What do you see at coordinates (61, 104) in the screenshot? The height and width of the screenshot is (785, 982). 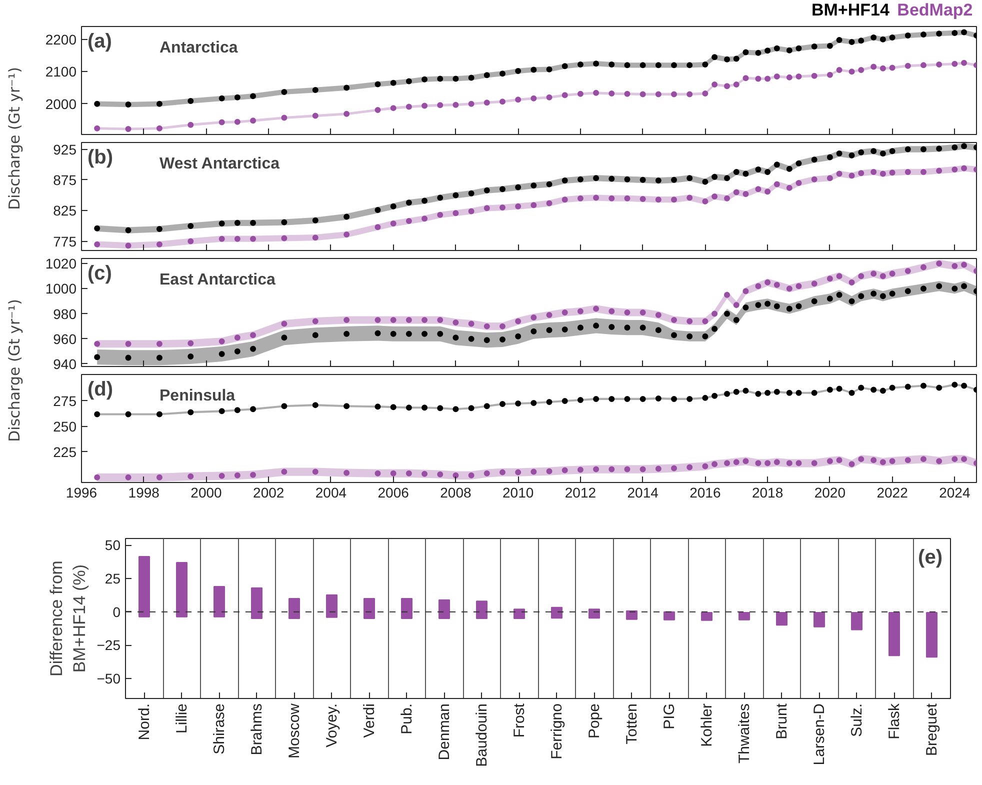 I see `y-tick-label: 2000` at bounding box center [61, 104].